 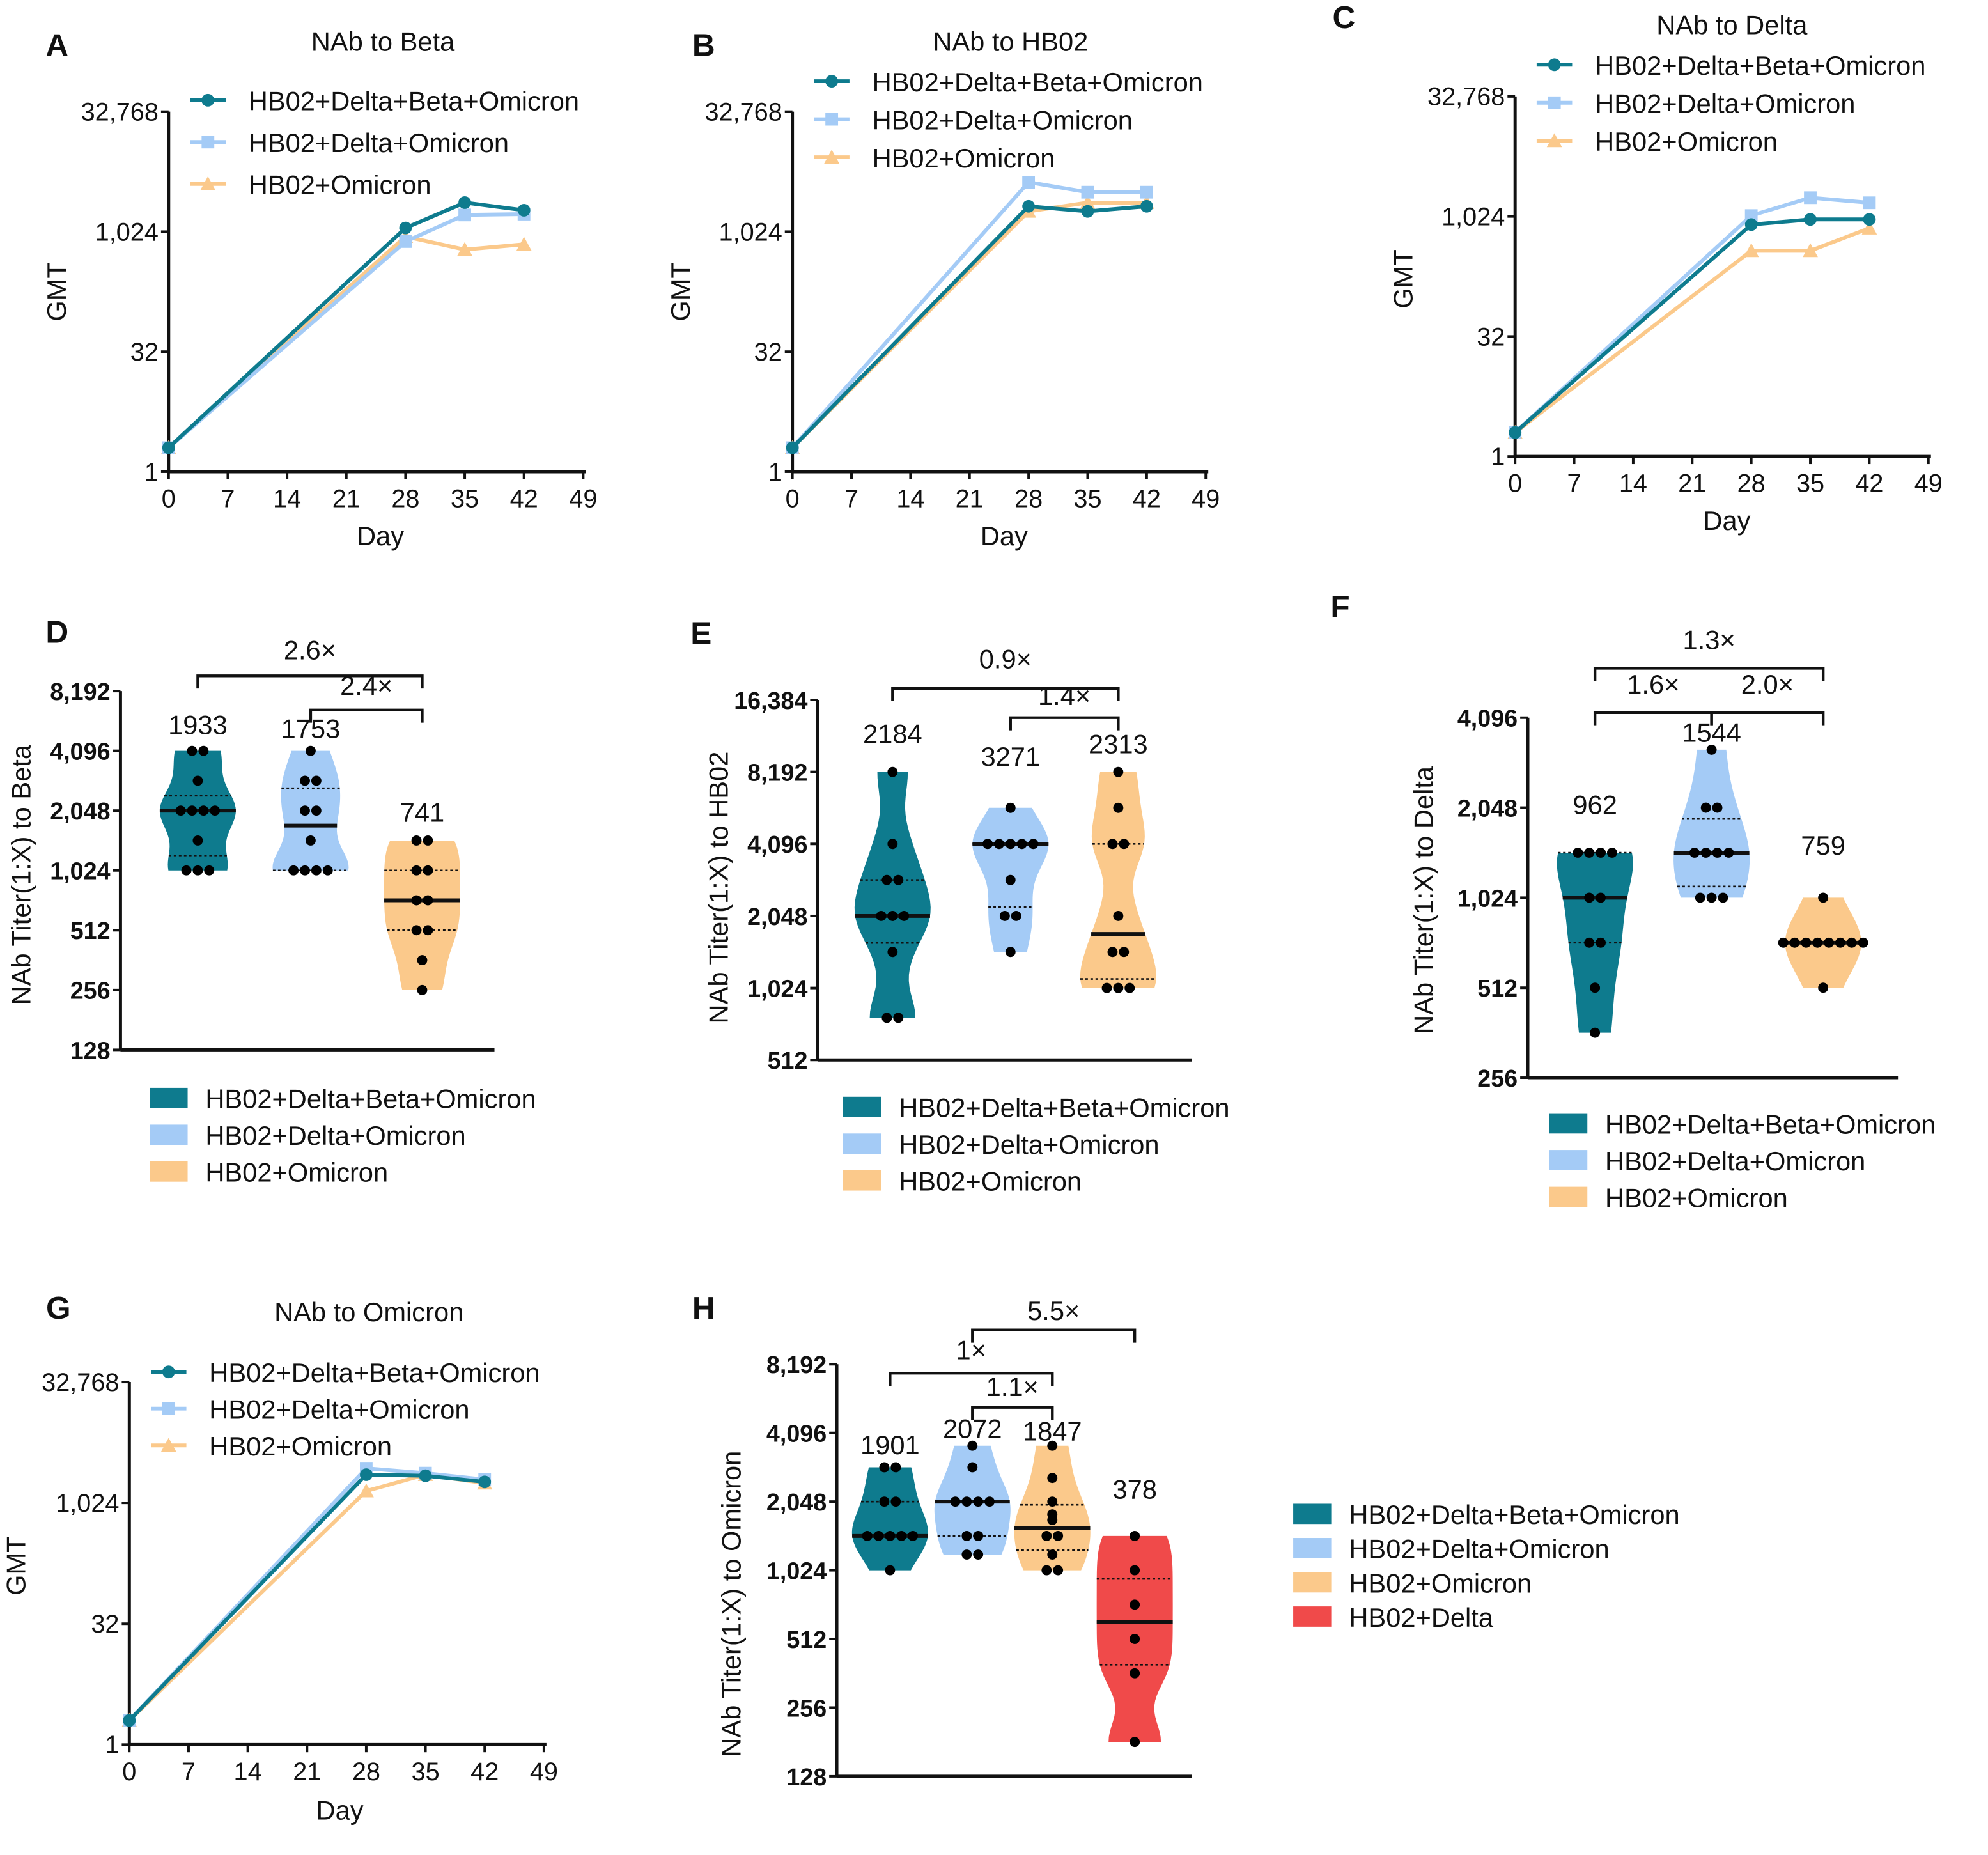 What do you see at coordinates (422, 812) in the screenshot?
I see `gmt-label: 741` at bounding box center [422, 812].